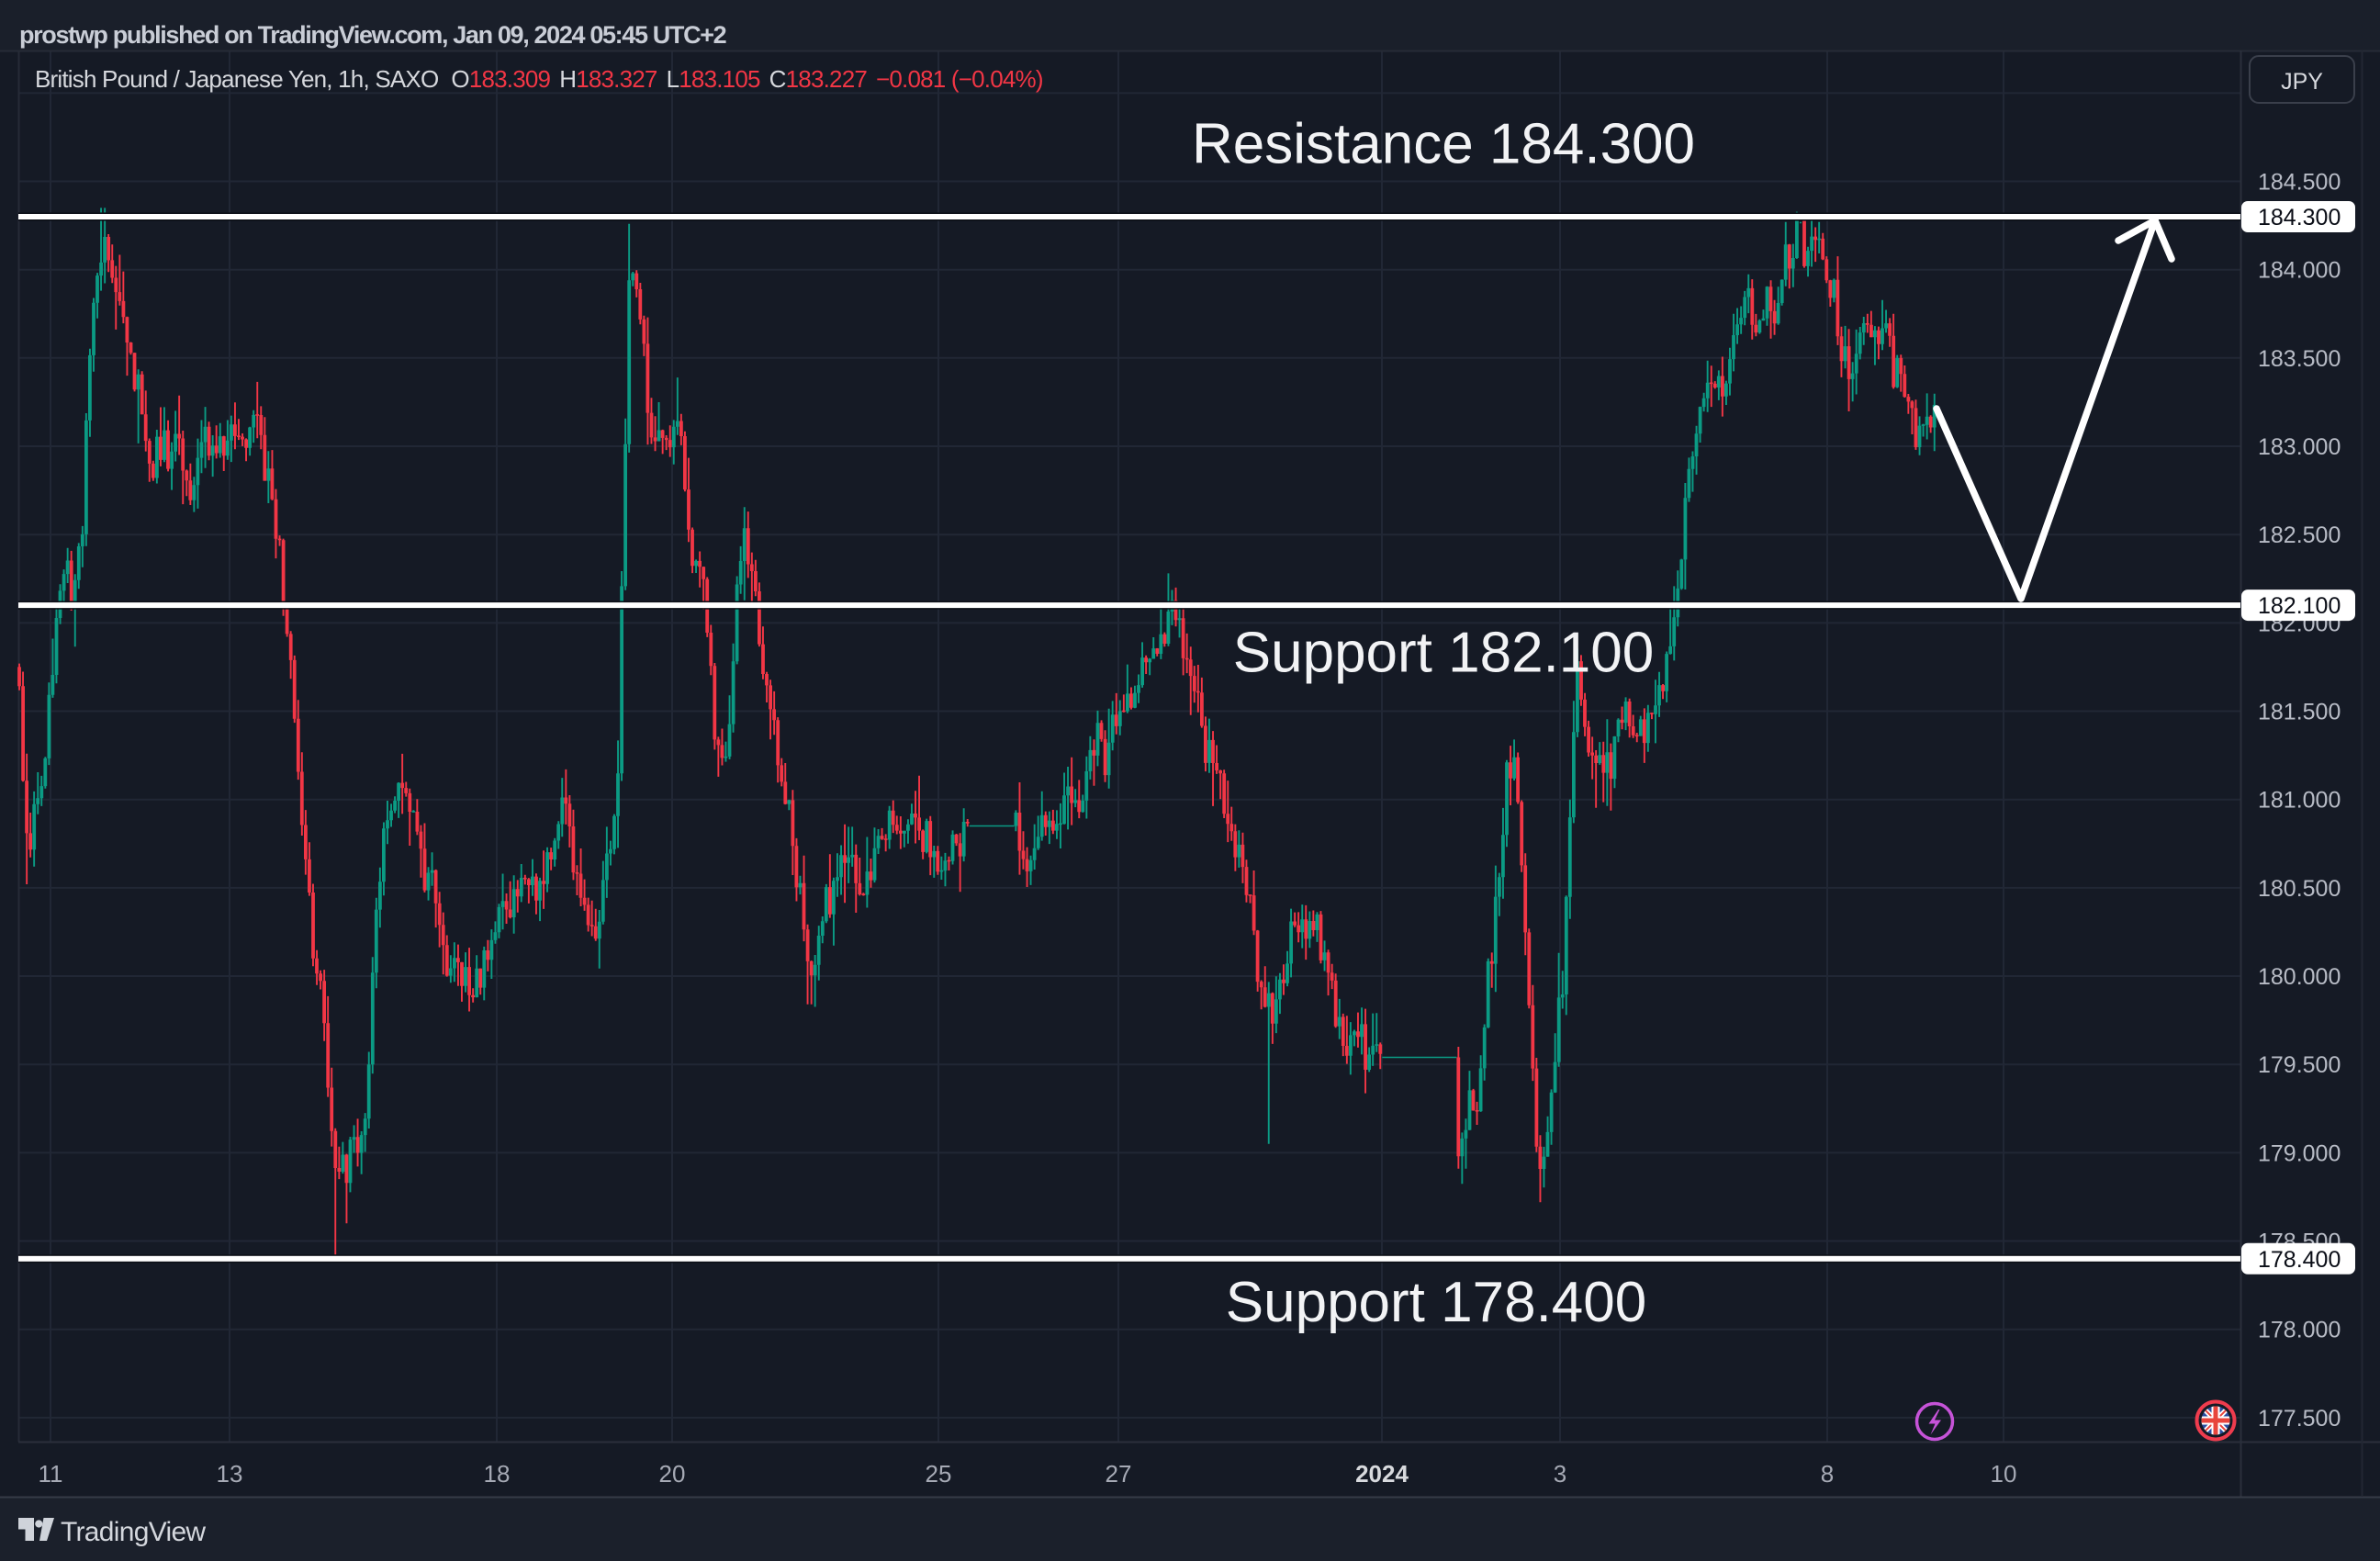  What do you see at coordinates (1443, 144) in the screenshot?
I see `svg-text: Resistance 184.300` at bounding box center [1443, 144].